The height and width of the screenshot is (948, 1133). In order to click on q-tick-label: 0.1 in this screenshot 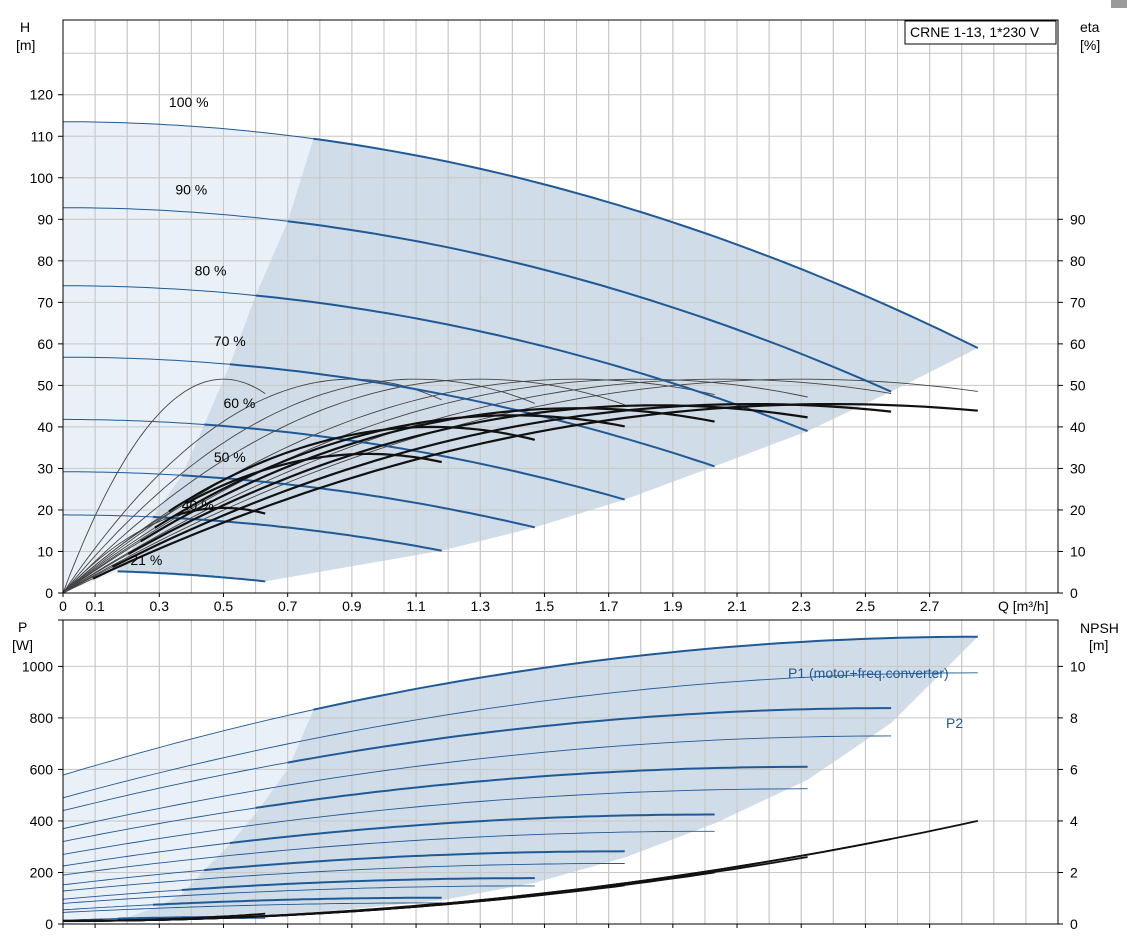, I will do `click(95, 606)`.